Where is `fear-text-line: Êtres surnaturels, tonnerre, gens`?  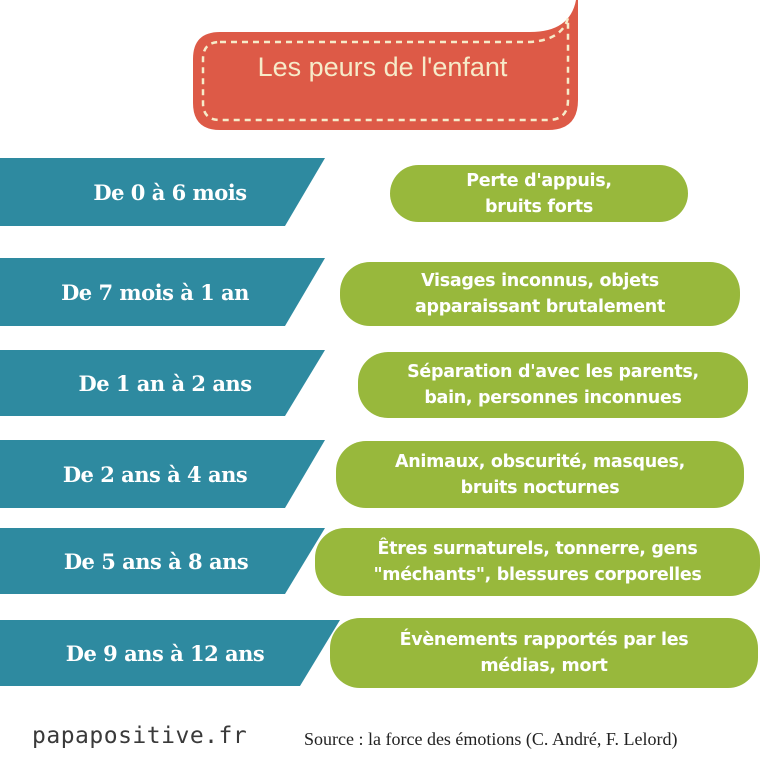 fear-text-line: Êtres surnaturels, tonnerre, gens is located at coordinates (537, 549).